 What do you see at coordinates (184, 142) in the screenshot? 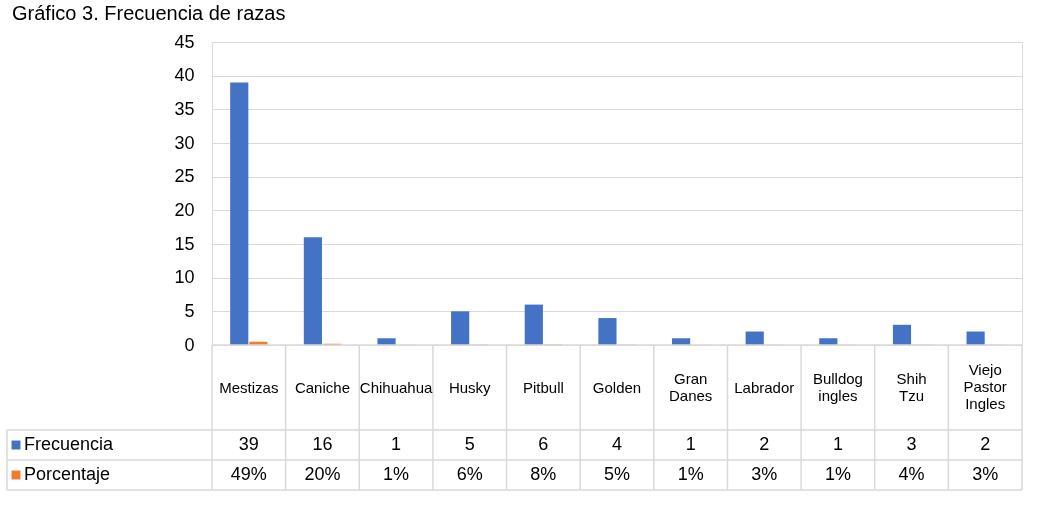
I see `y-tick-label: 30` at bounding box center [184, 142].